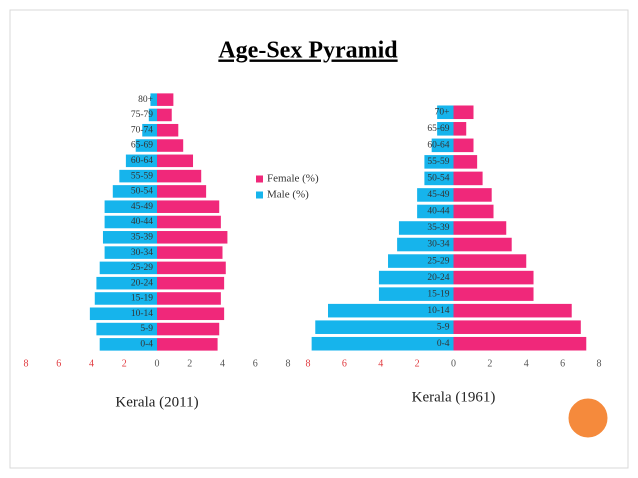  Describe the element at coordinates (443, 327) in the screenshot. I see `category-label: 5-9` at that location.